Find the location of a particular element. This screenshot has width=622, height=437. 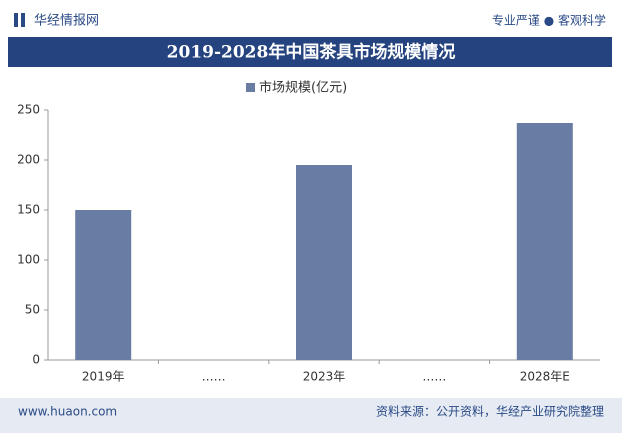

y-tick-label: 150 is located at coordinates (28, 210).